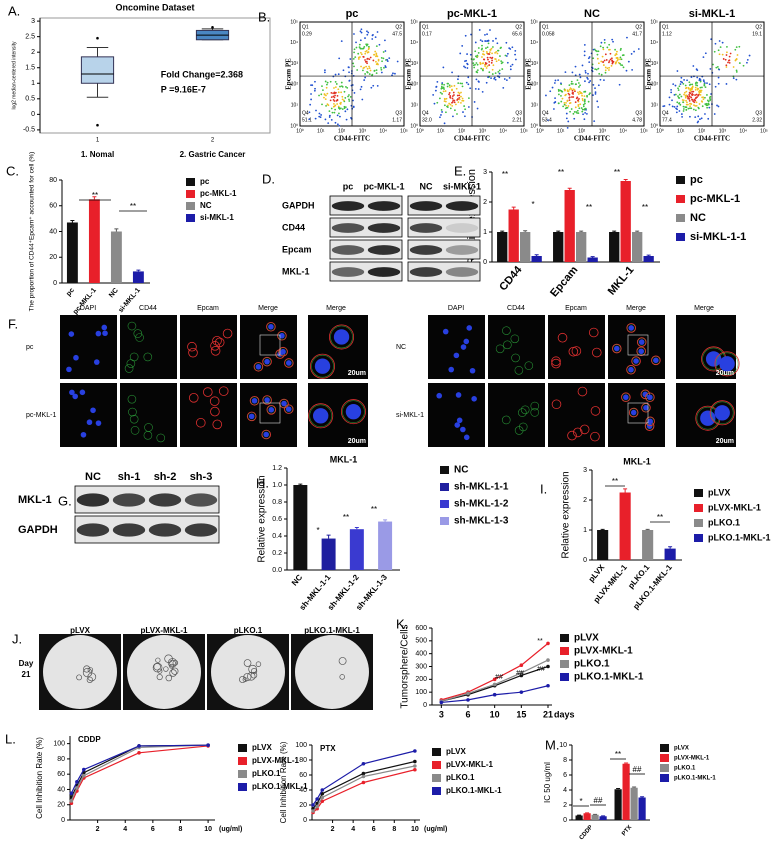 The height and width of the screenshot is (842, 778). What do you see at coordinates (519, 370) in the screenshot?
I see `cd44-signal` at bounding box center [519, 370].